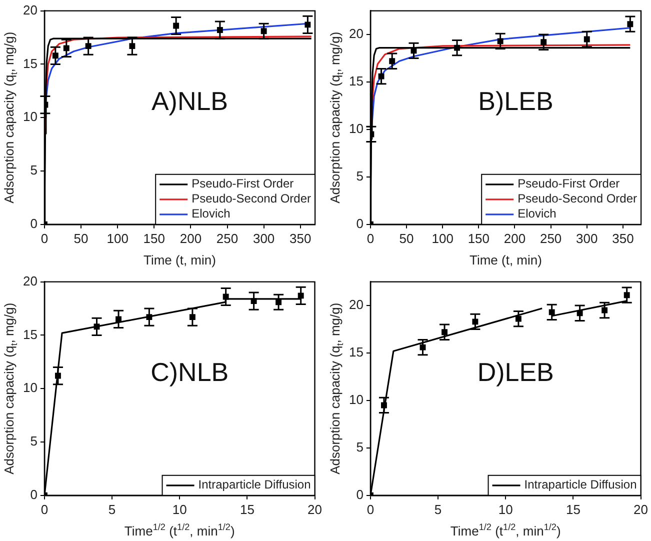 This screenshot has height=541, width=651. I want to click on annotation: A)NLB, so click(189, 101).